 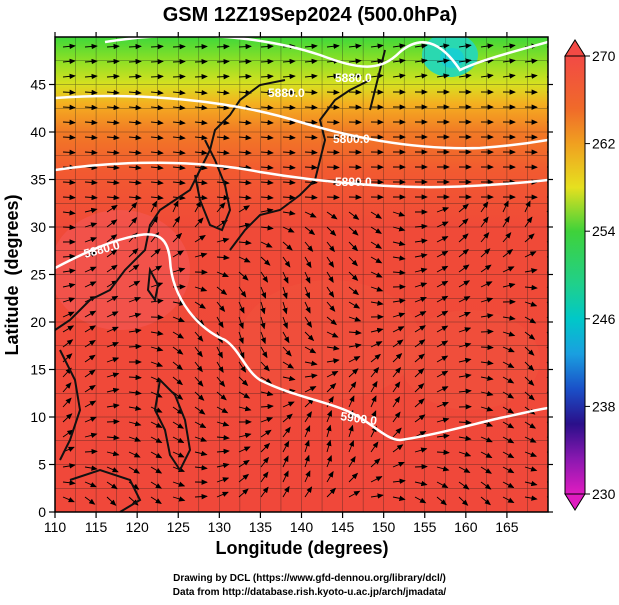 I want to click on x-tick-label: 135, so click(x=261, y=527).